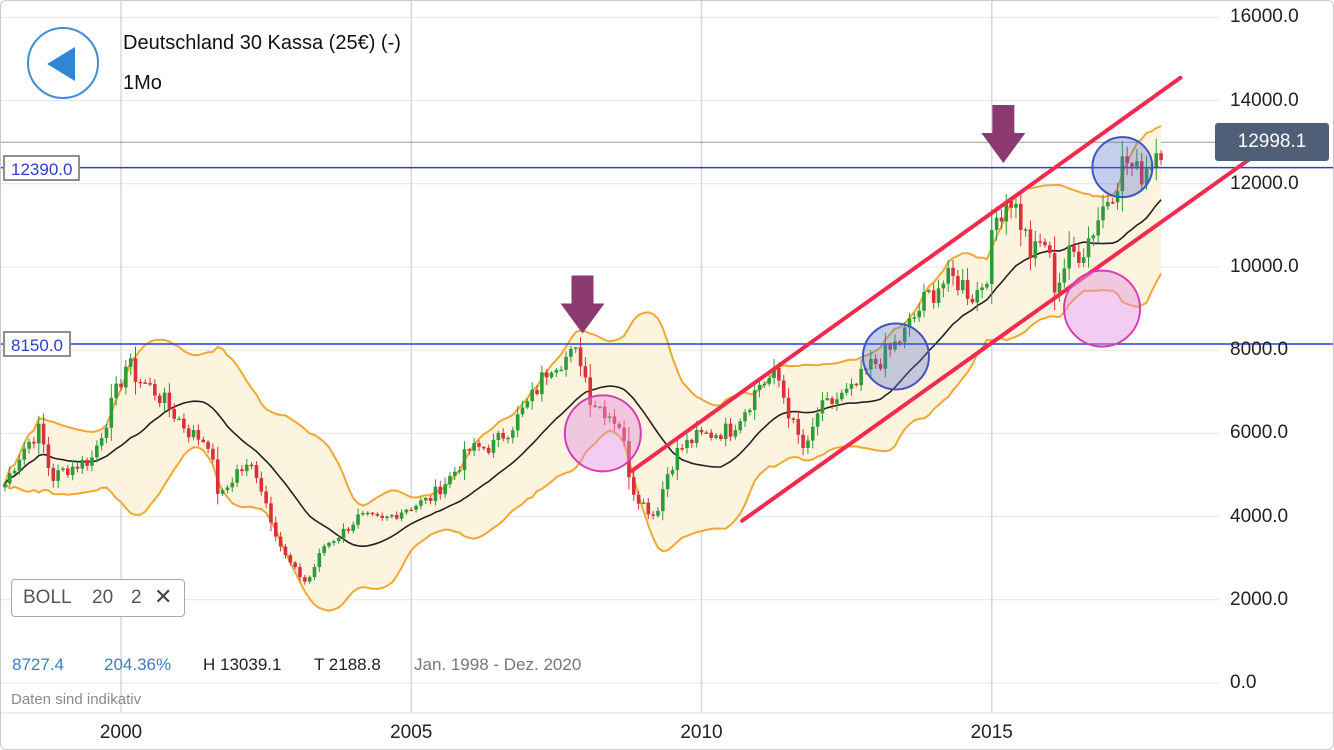  Describe the element at coordinates (701, 732) in the screenshot. I see `x-tick-label: 2010` at that location.